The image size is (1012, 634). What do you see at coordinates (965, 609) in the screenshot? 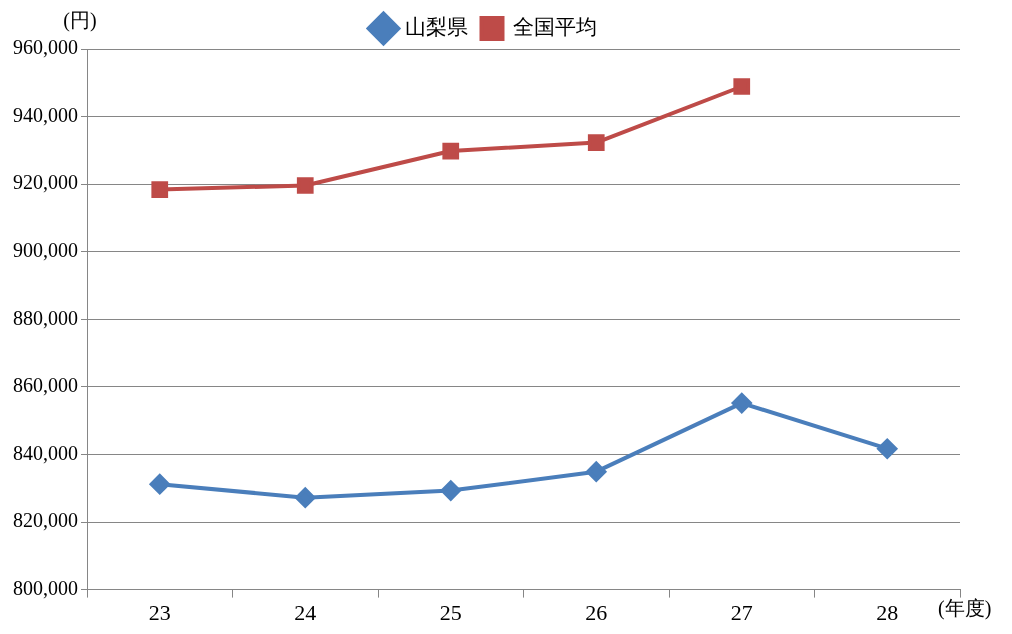
I see `x-axis-title: (年度)` at bounding box center [965, 609].